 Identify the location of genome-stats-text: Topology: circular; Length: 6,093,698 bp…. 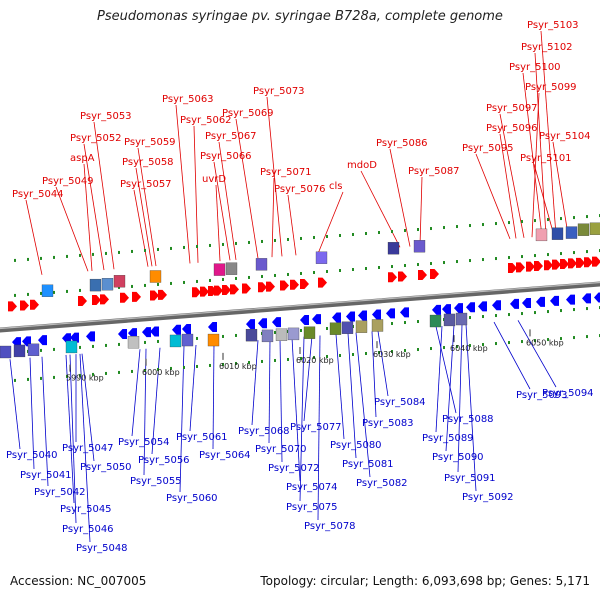
(425, 581).